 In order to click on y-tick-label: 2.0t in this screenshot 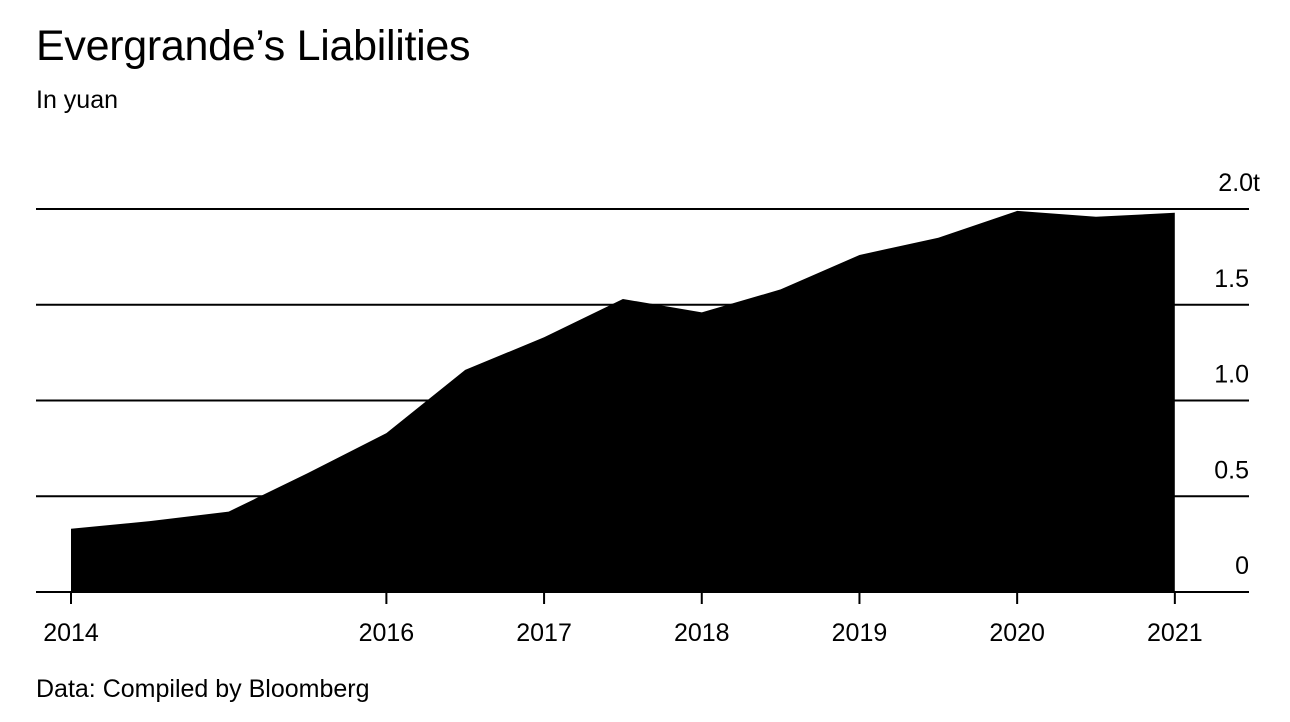, I will do `click(1239, 183)`.